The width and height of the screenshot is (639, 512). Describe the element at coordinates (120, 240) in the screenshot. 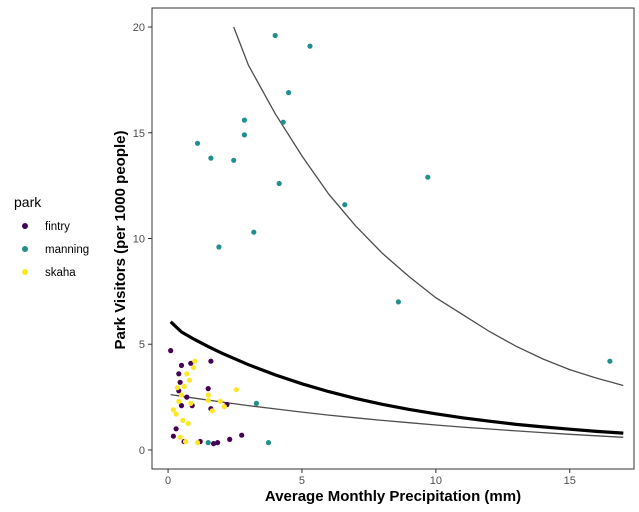

I see `y-axis-title: Park Visitors (per 1000 people)` at that location.